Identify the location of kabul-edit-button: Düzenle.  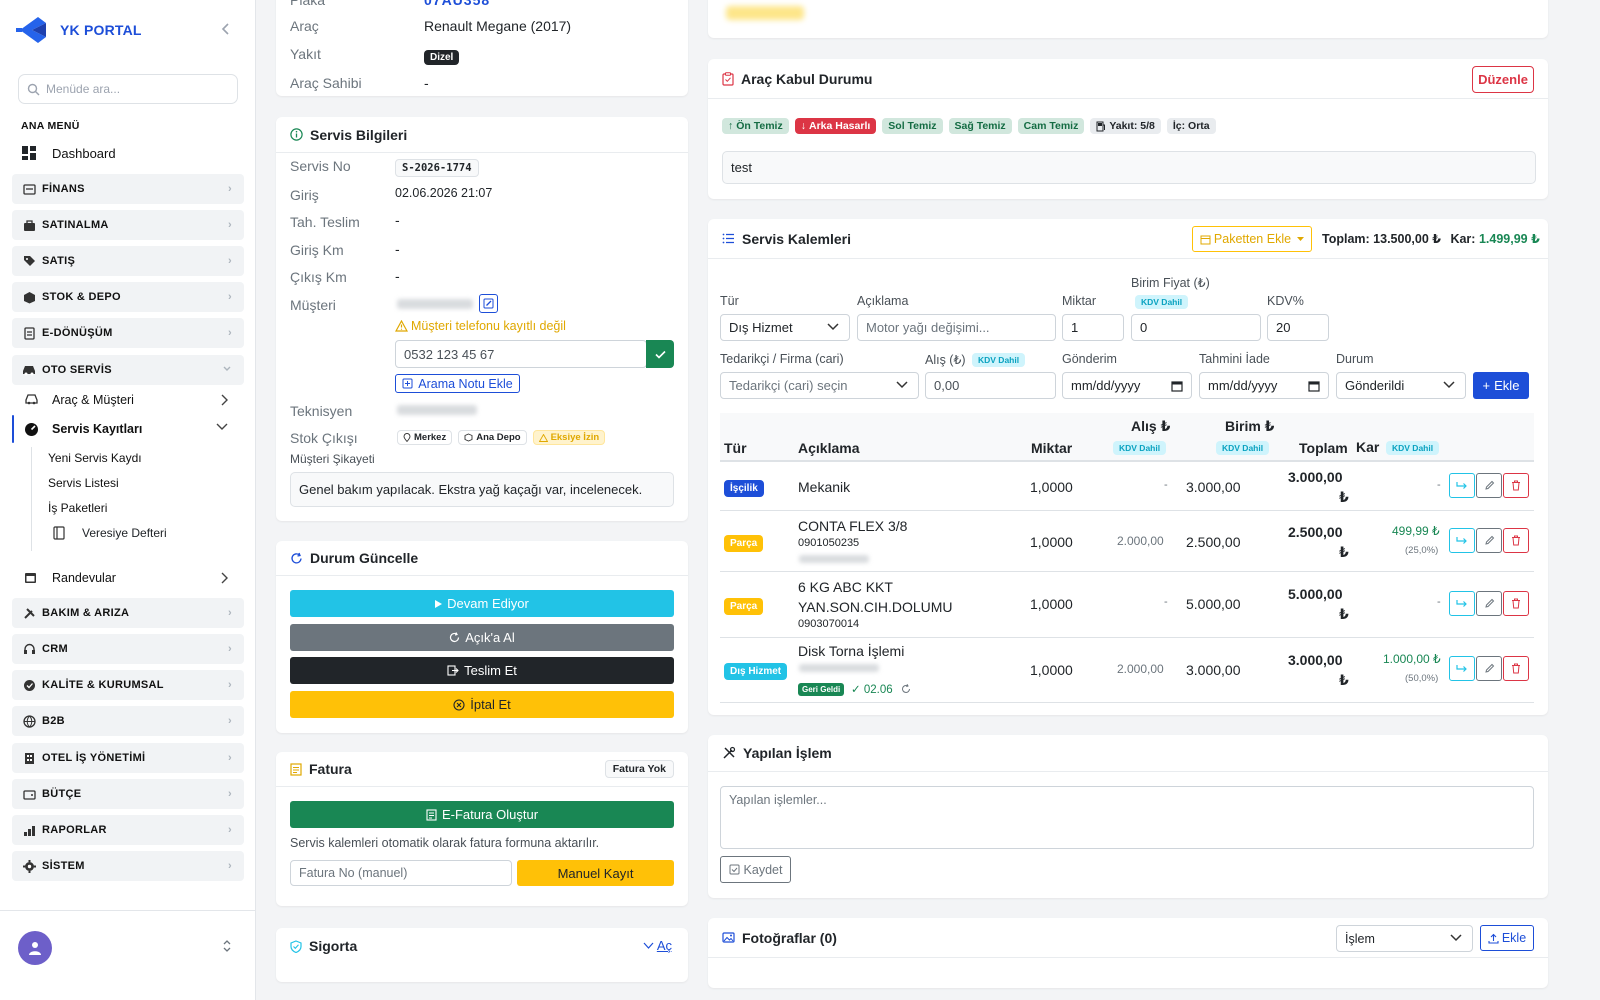
(1503, 79).